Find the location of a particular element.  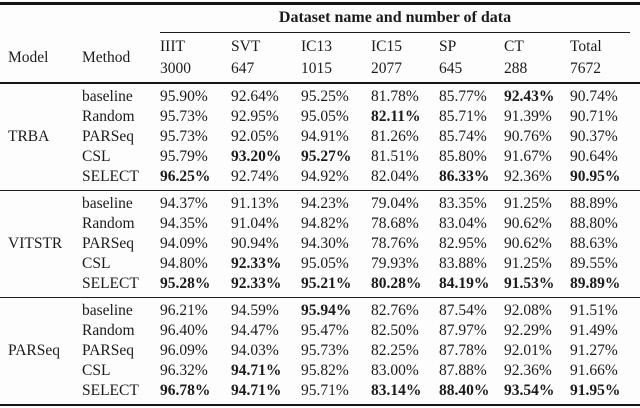

value-cell: 88.89% is located at coordinates (594, 203).